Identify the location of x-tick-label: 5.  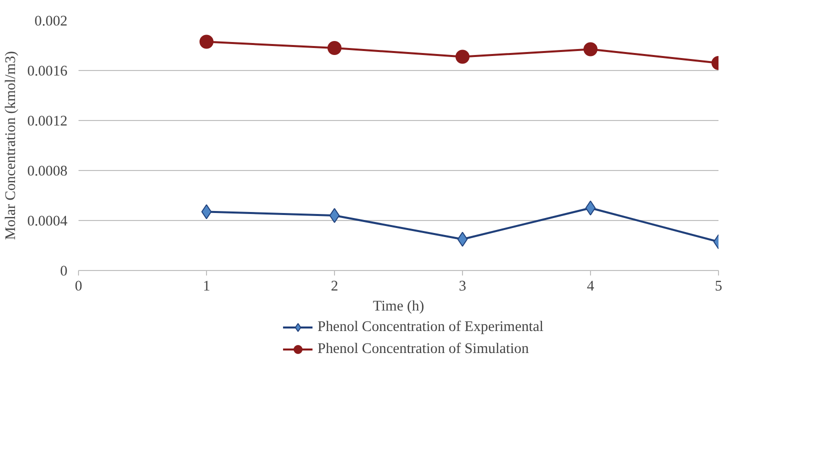
(718, 286).